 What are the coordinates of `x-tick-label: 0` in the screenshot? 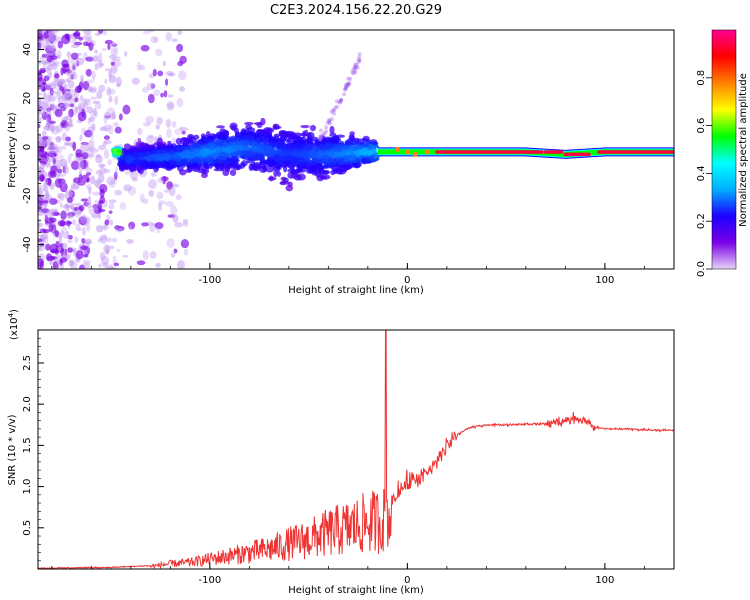 It's located at (407, 280).